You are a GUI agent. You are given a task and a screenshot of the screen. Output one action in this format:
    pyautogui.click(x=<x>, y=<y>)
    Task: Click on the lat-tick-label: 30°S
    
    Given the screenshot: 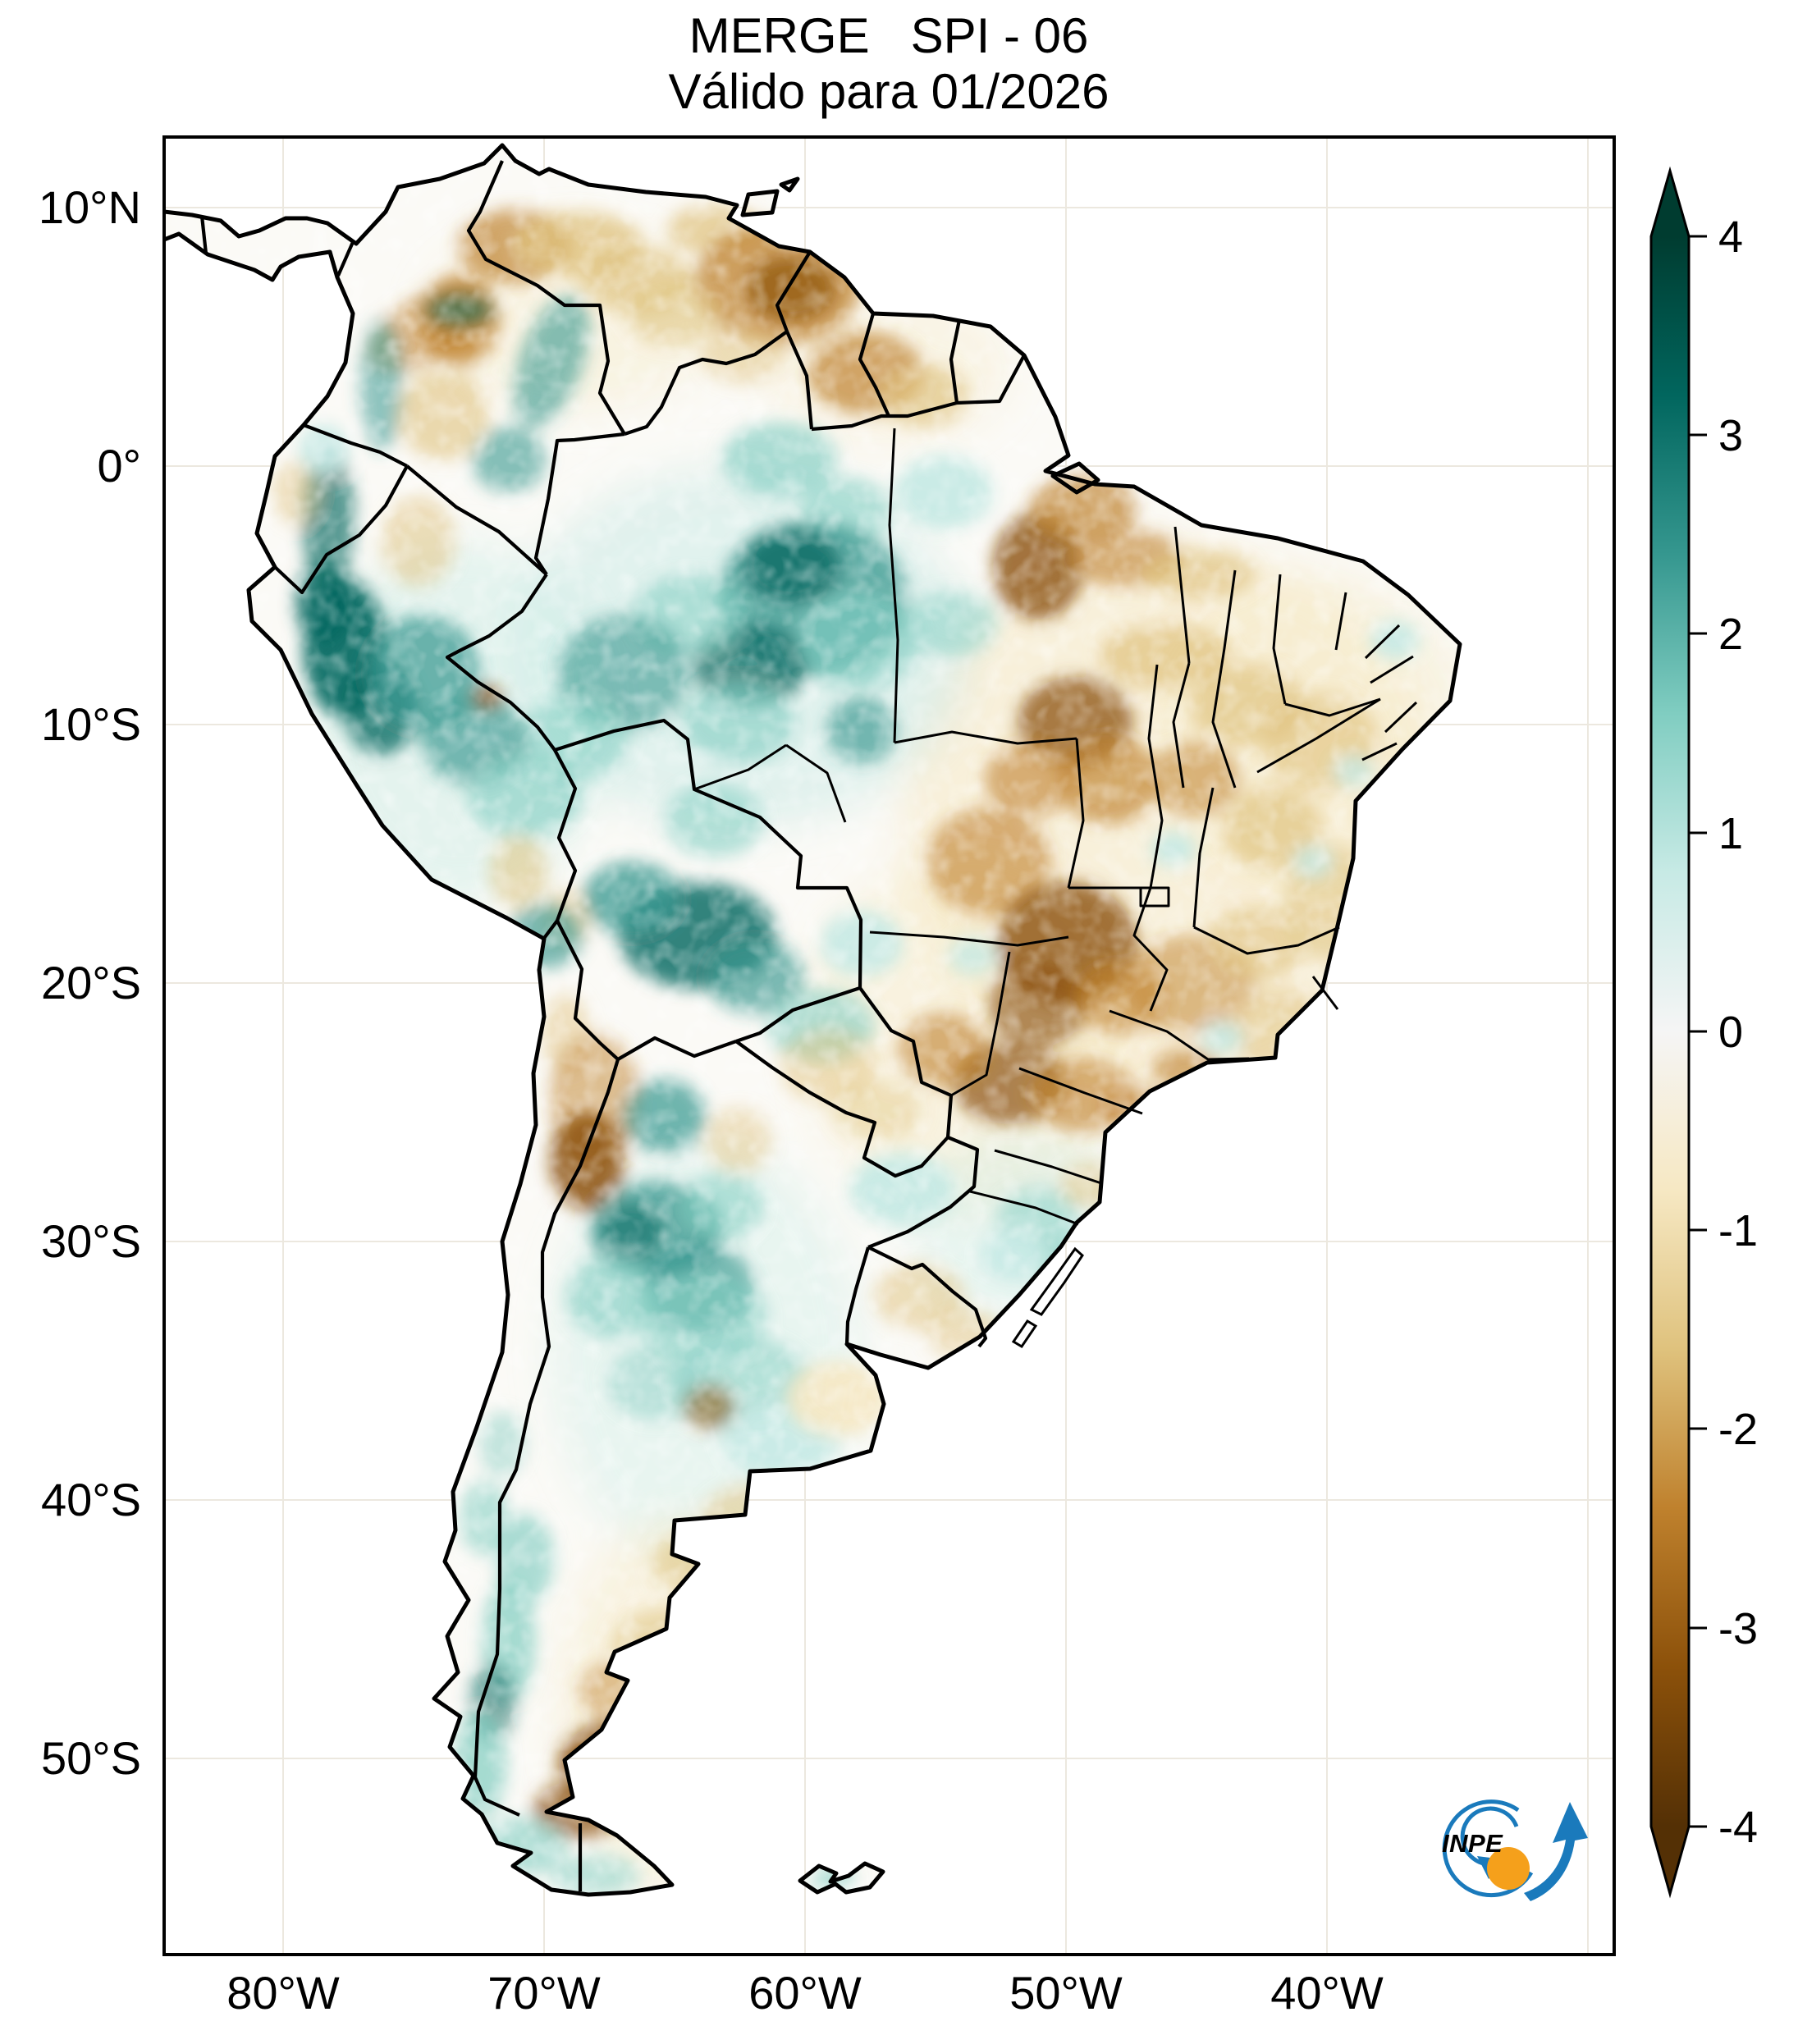 What is the action you would take?
    pyautogui.click(x=91, y=1241)
    